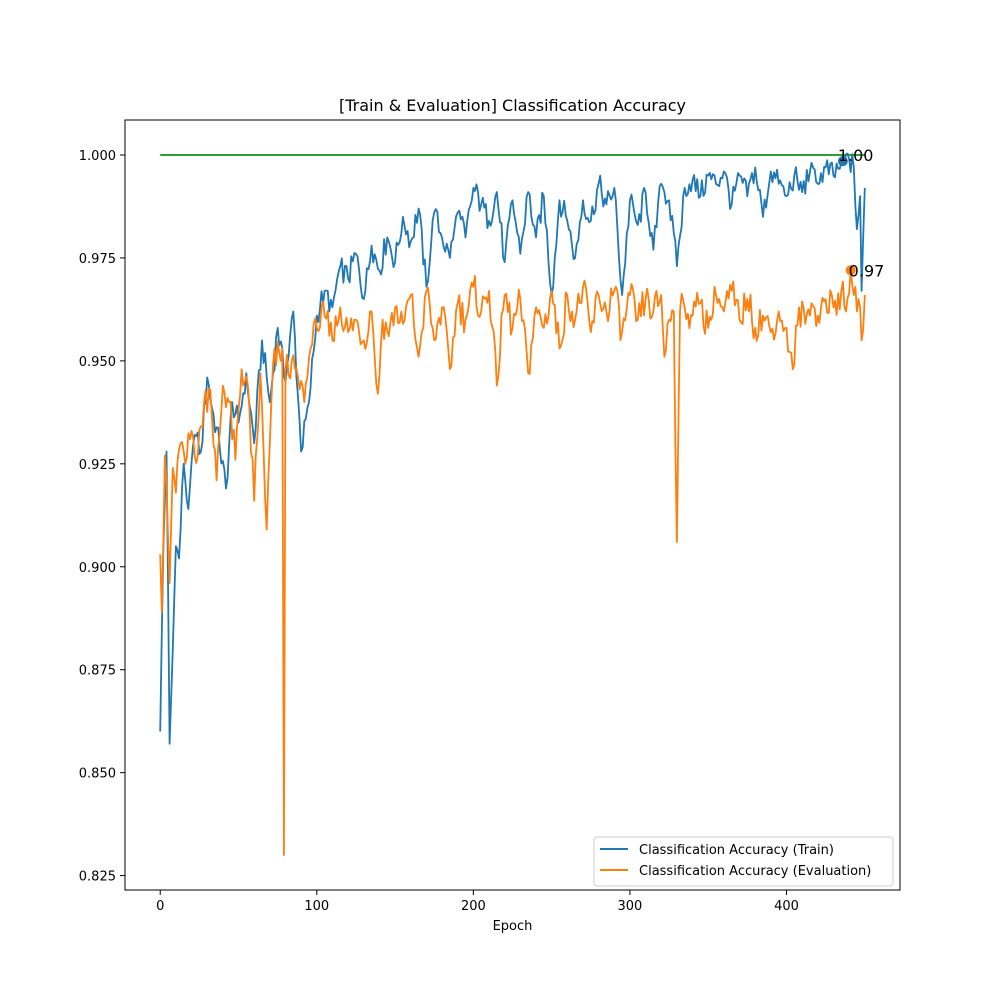  I want to click on y-tick-label: 0.825, so click(97, 877).